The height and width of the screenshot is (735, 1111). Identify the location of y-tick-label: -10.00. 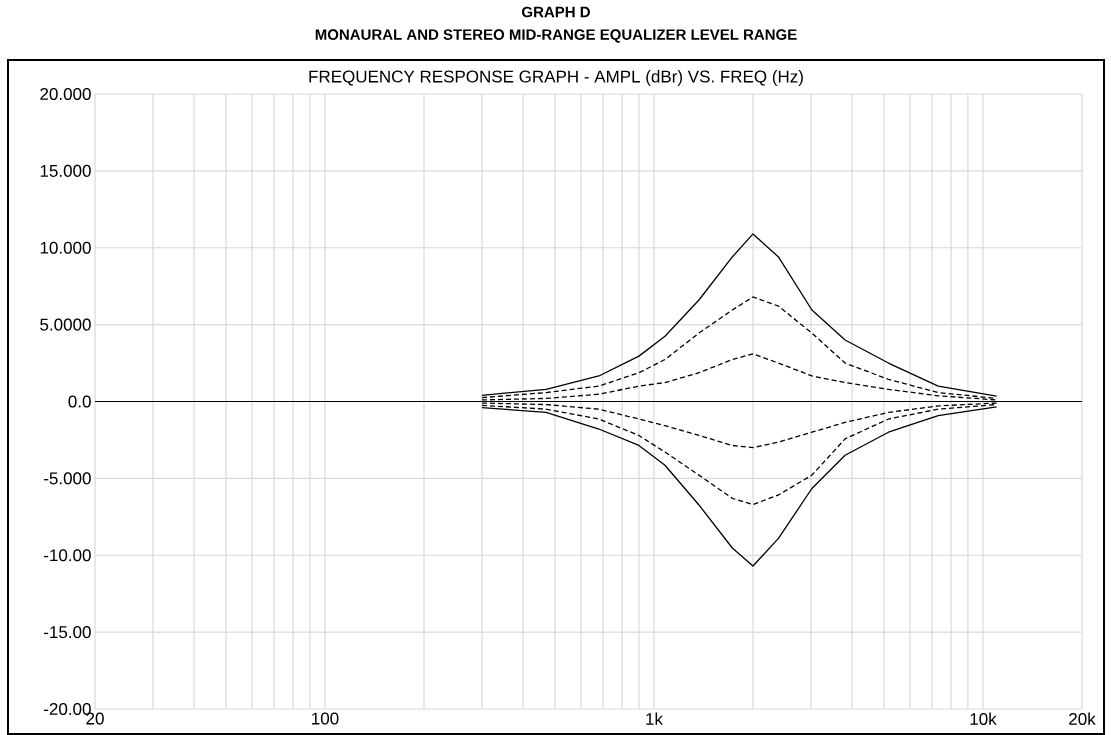
(67, 555).